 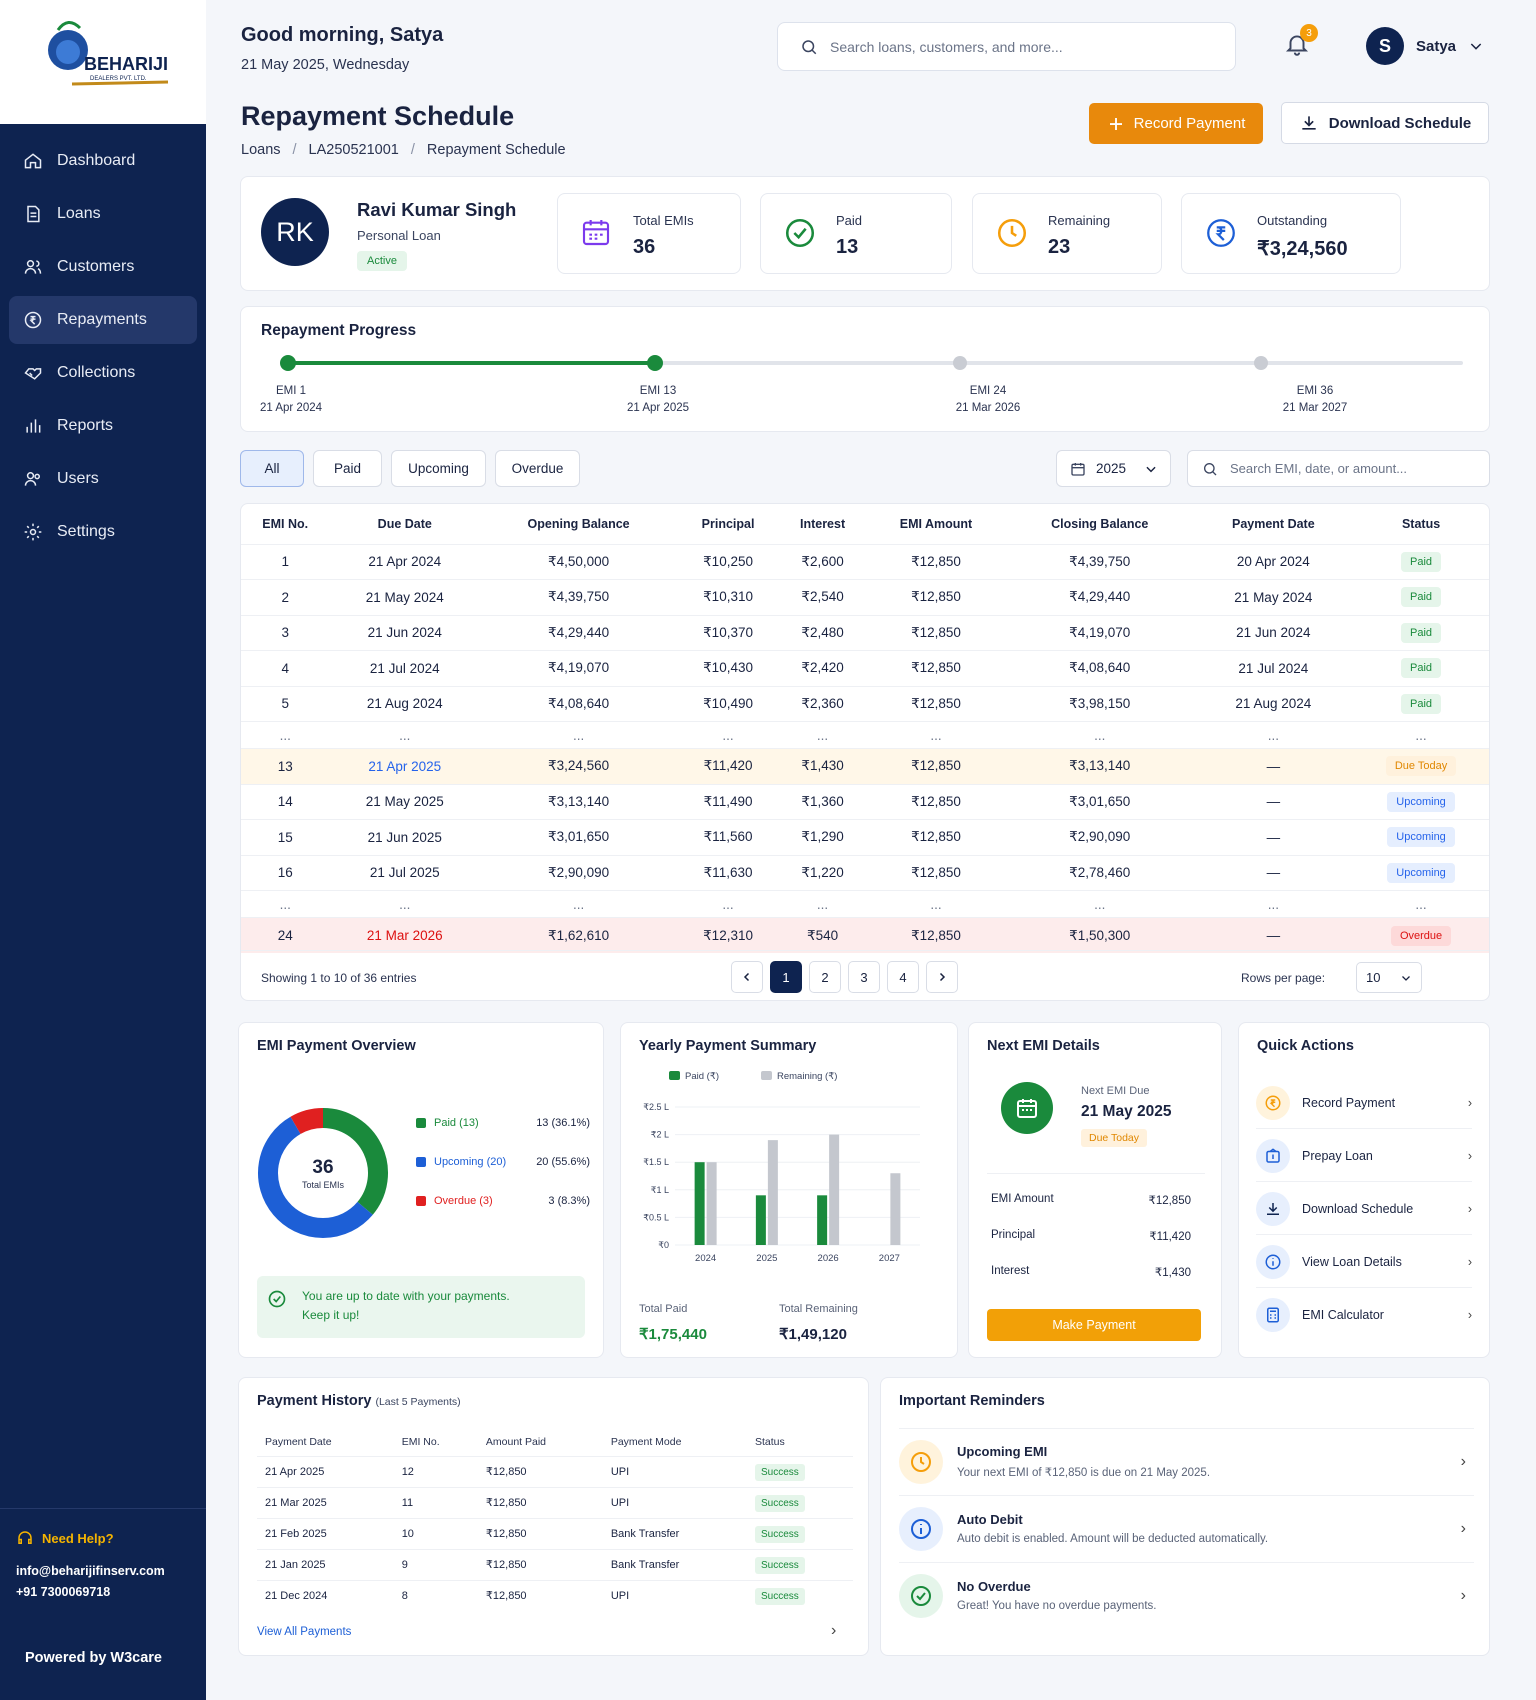 I want to click on table-cell: ₹10,430, so click(x=728, y=668).